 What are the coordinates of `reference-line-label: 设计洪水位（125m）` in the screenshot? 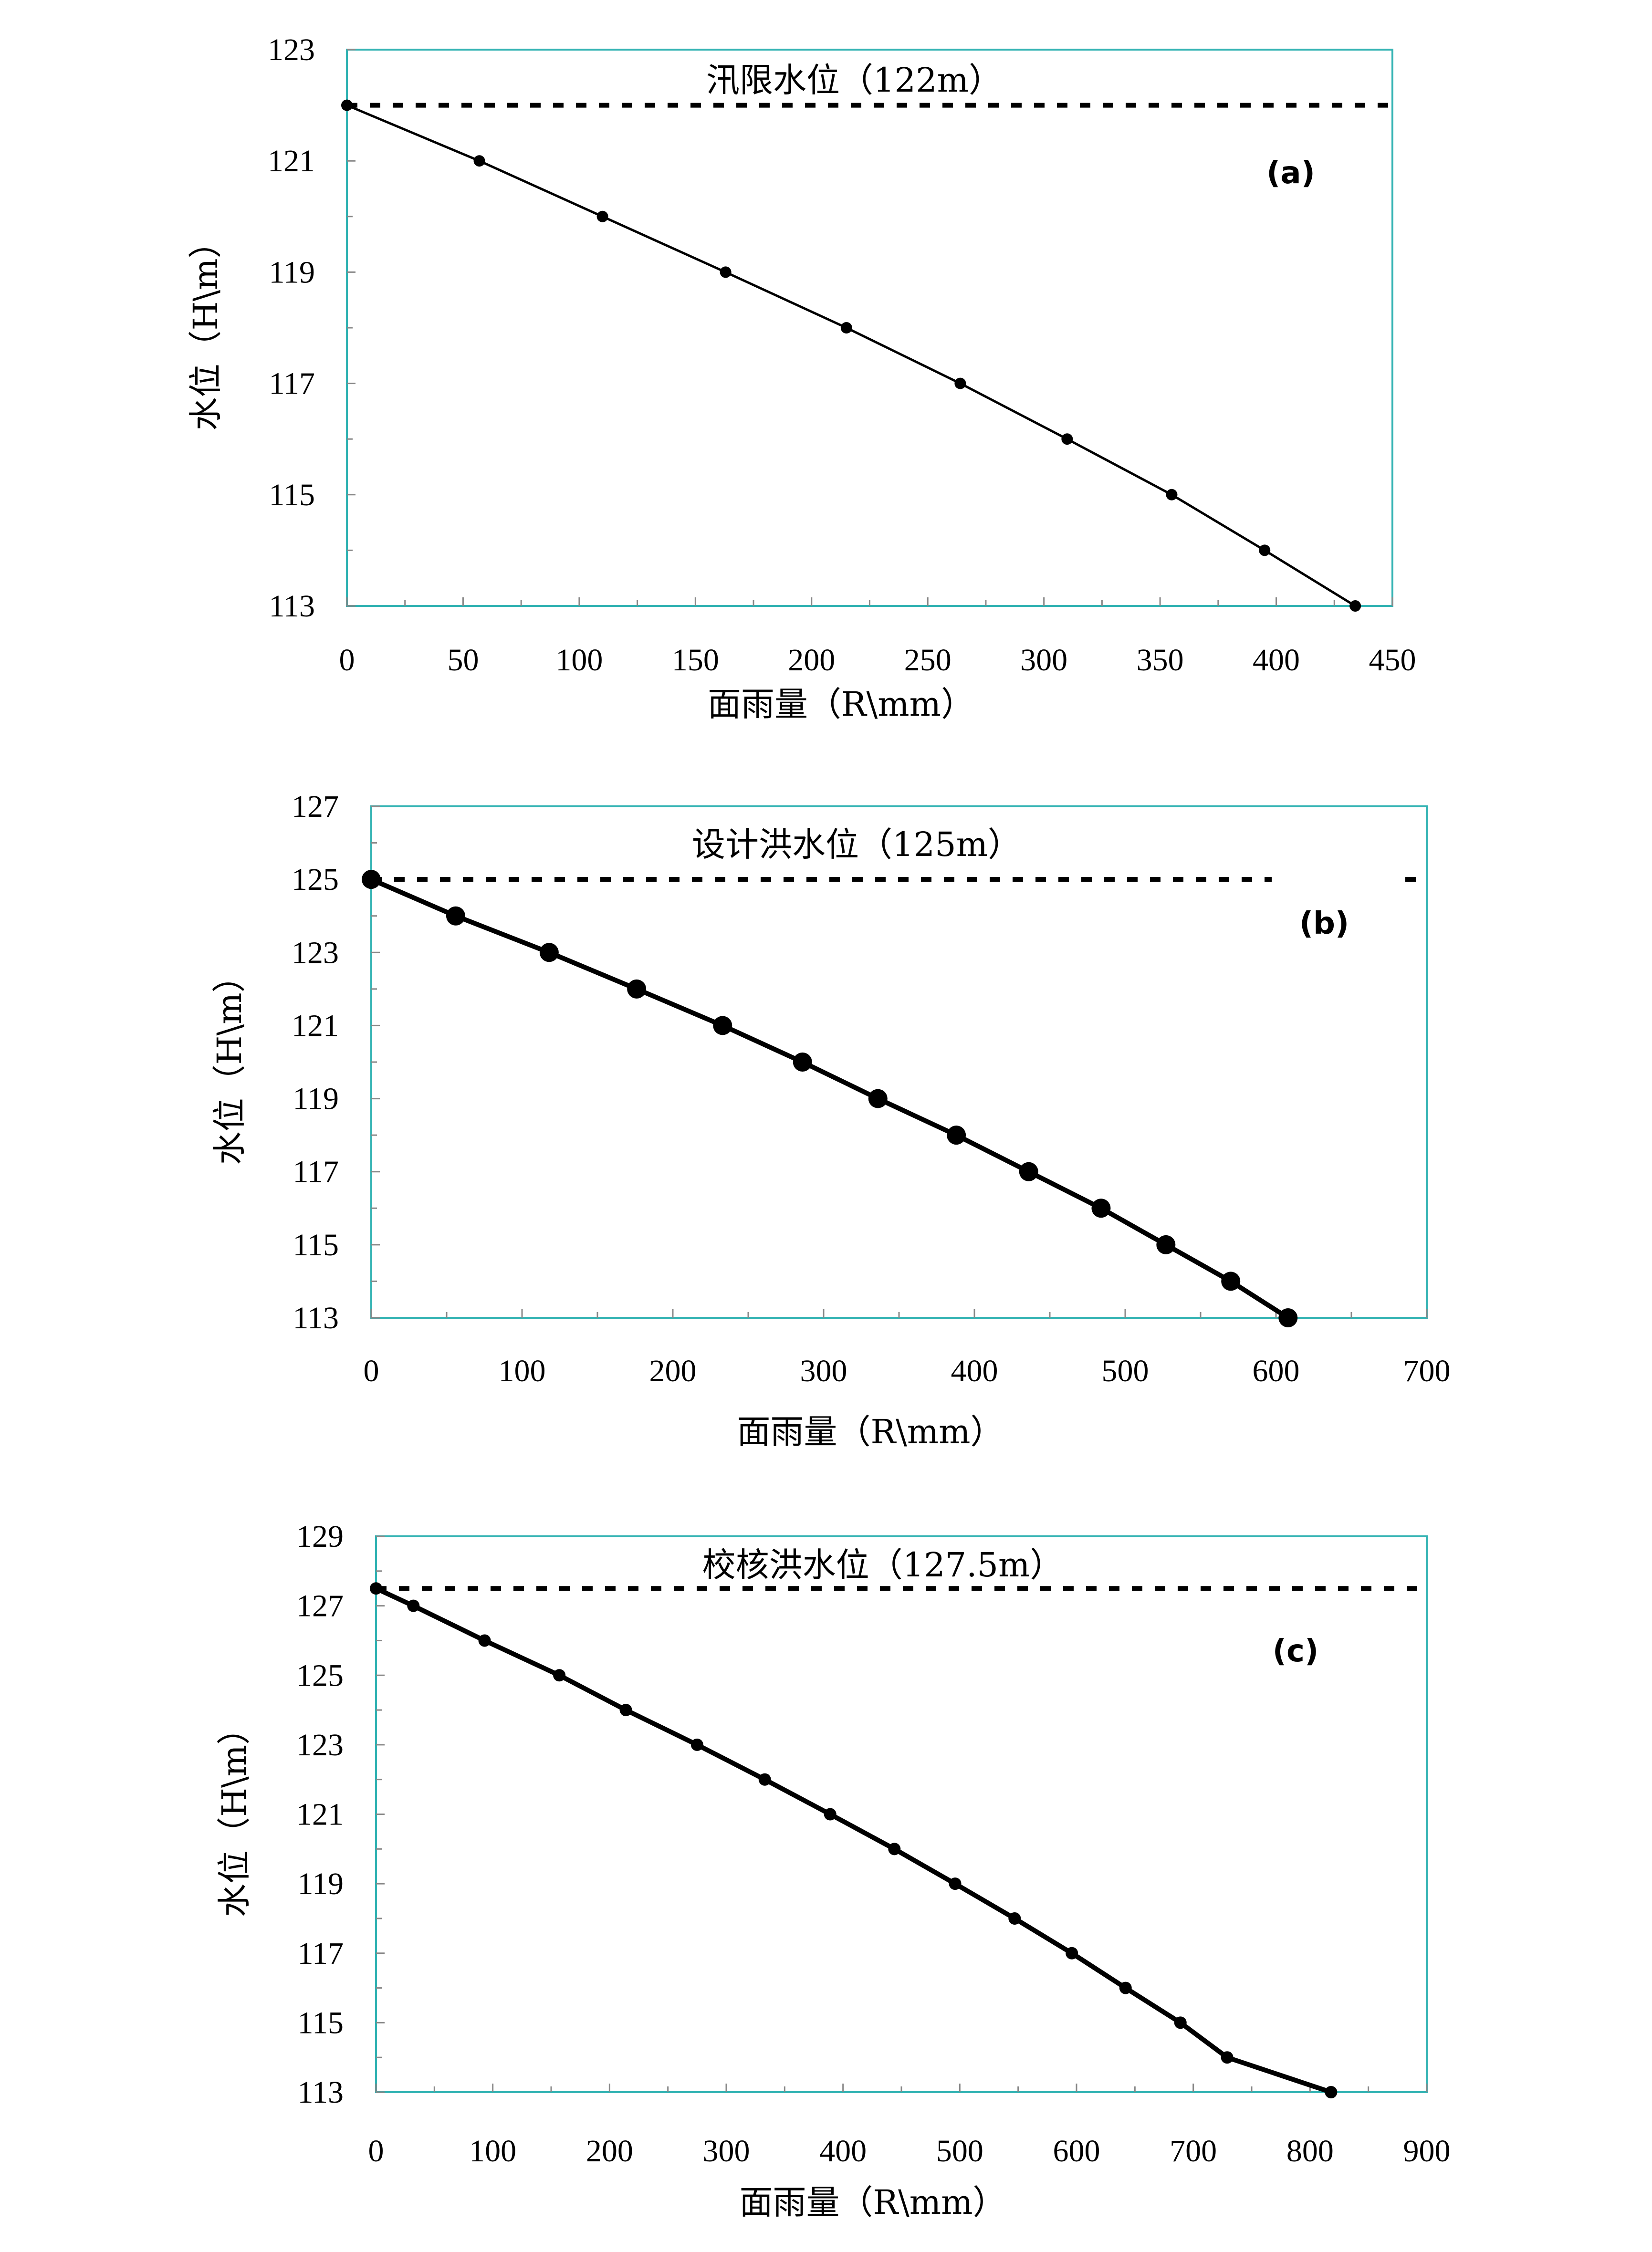 It's located at (856, 844).